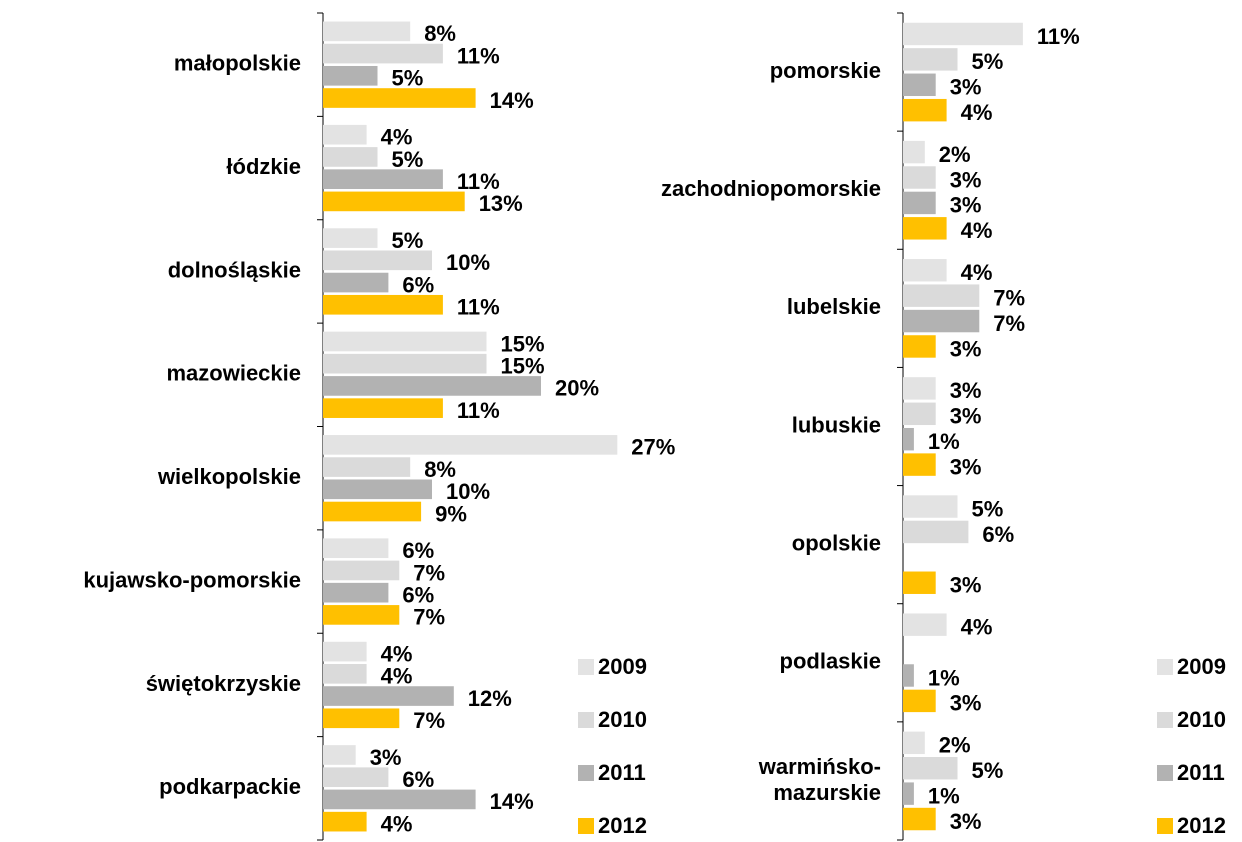  I want to click on category-label: warmińsko-mazurskie, so click(819, 779).